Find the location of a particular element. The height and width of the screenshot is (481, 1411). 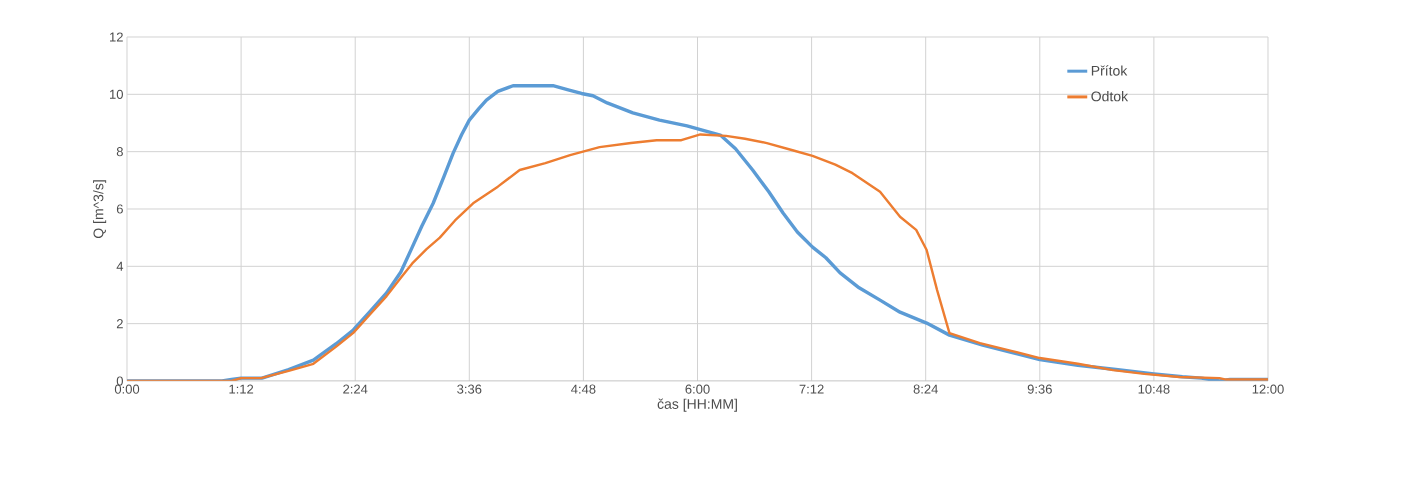

x-tick-label: 4:48 is located at coordinates (583, 389).